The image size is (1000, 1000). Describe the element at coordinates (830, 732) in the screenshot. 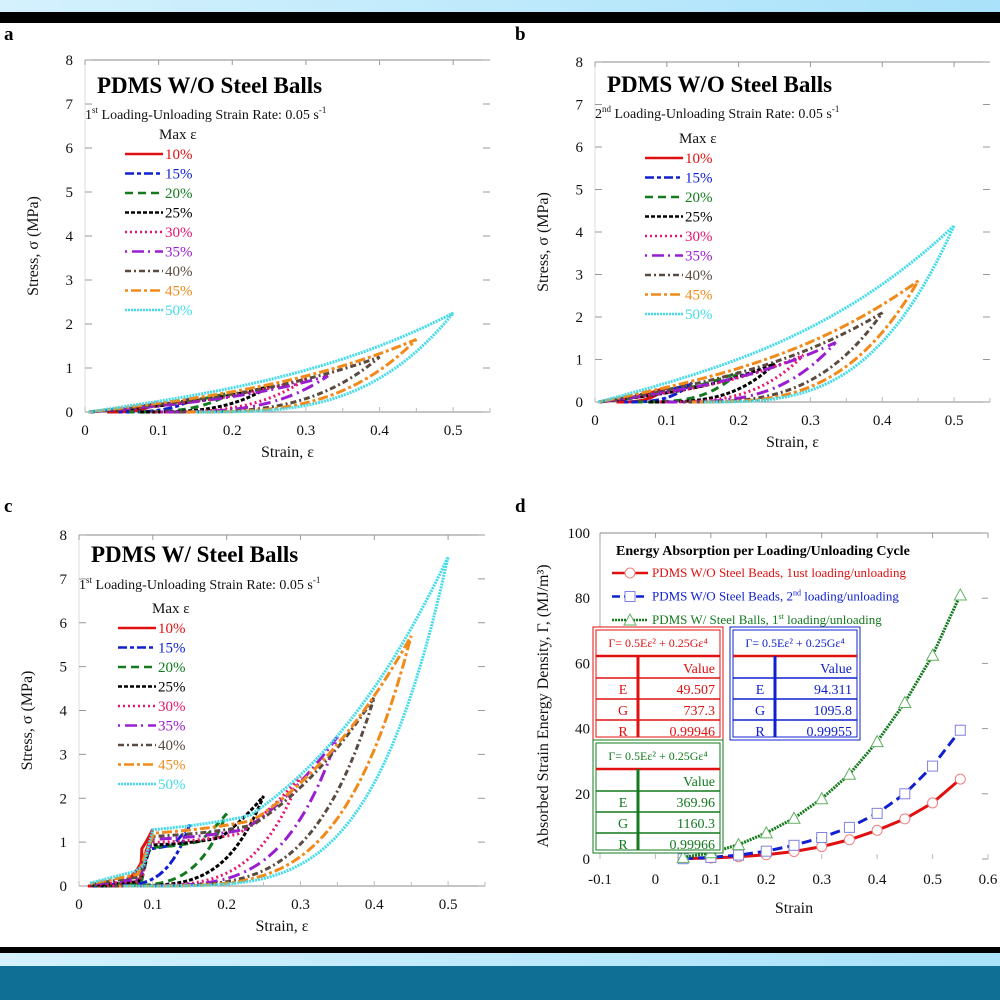

I see `table-row-value: 0.99955` at that location.